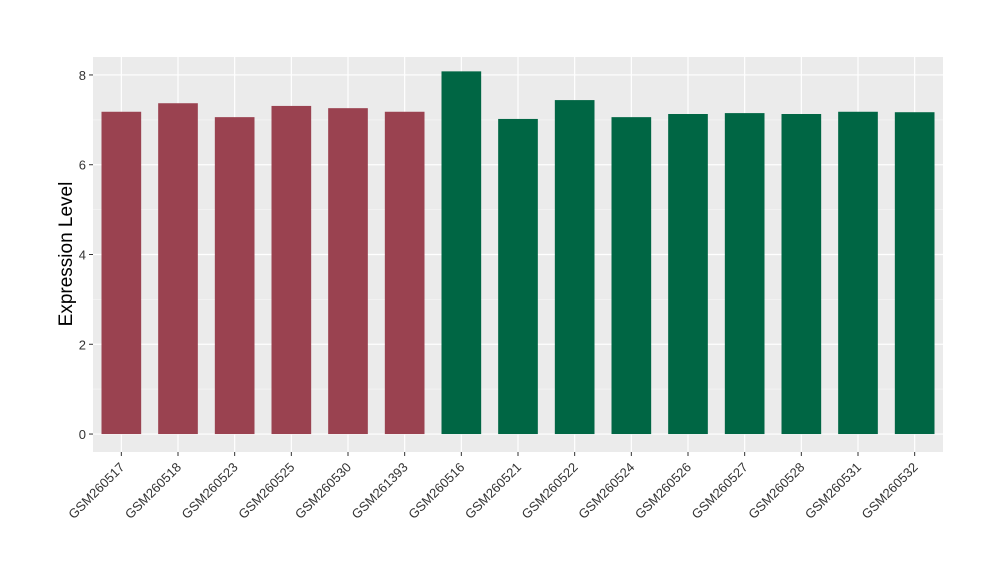  Describe the element at coordinates (493, 491) in the screenshot. I see `x-tick-label: GSM260521` at that location.